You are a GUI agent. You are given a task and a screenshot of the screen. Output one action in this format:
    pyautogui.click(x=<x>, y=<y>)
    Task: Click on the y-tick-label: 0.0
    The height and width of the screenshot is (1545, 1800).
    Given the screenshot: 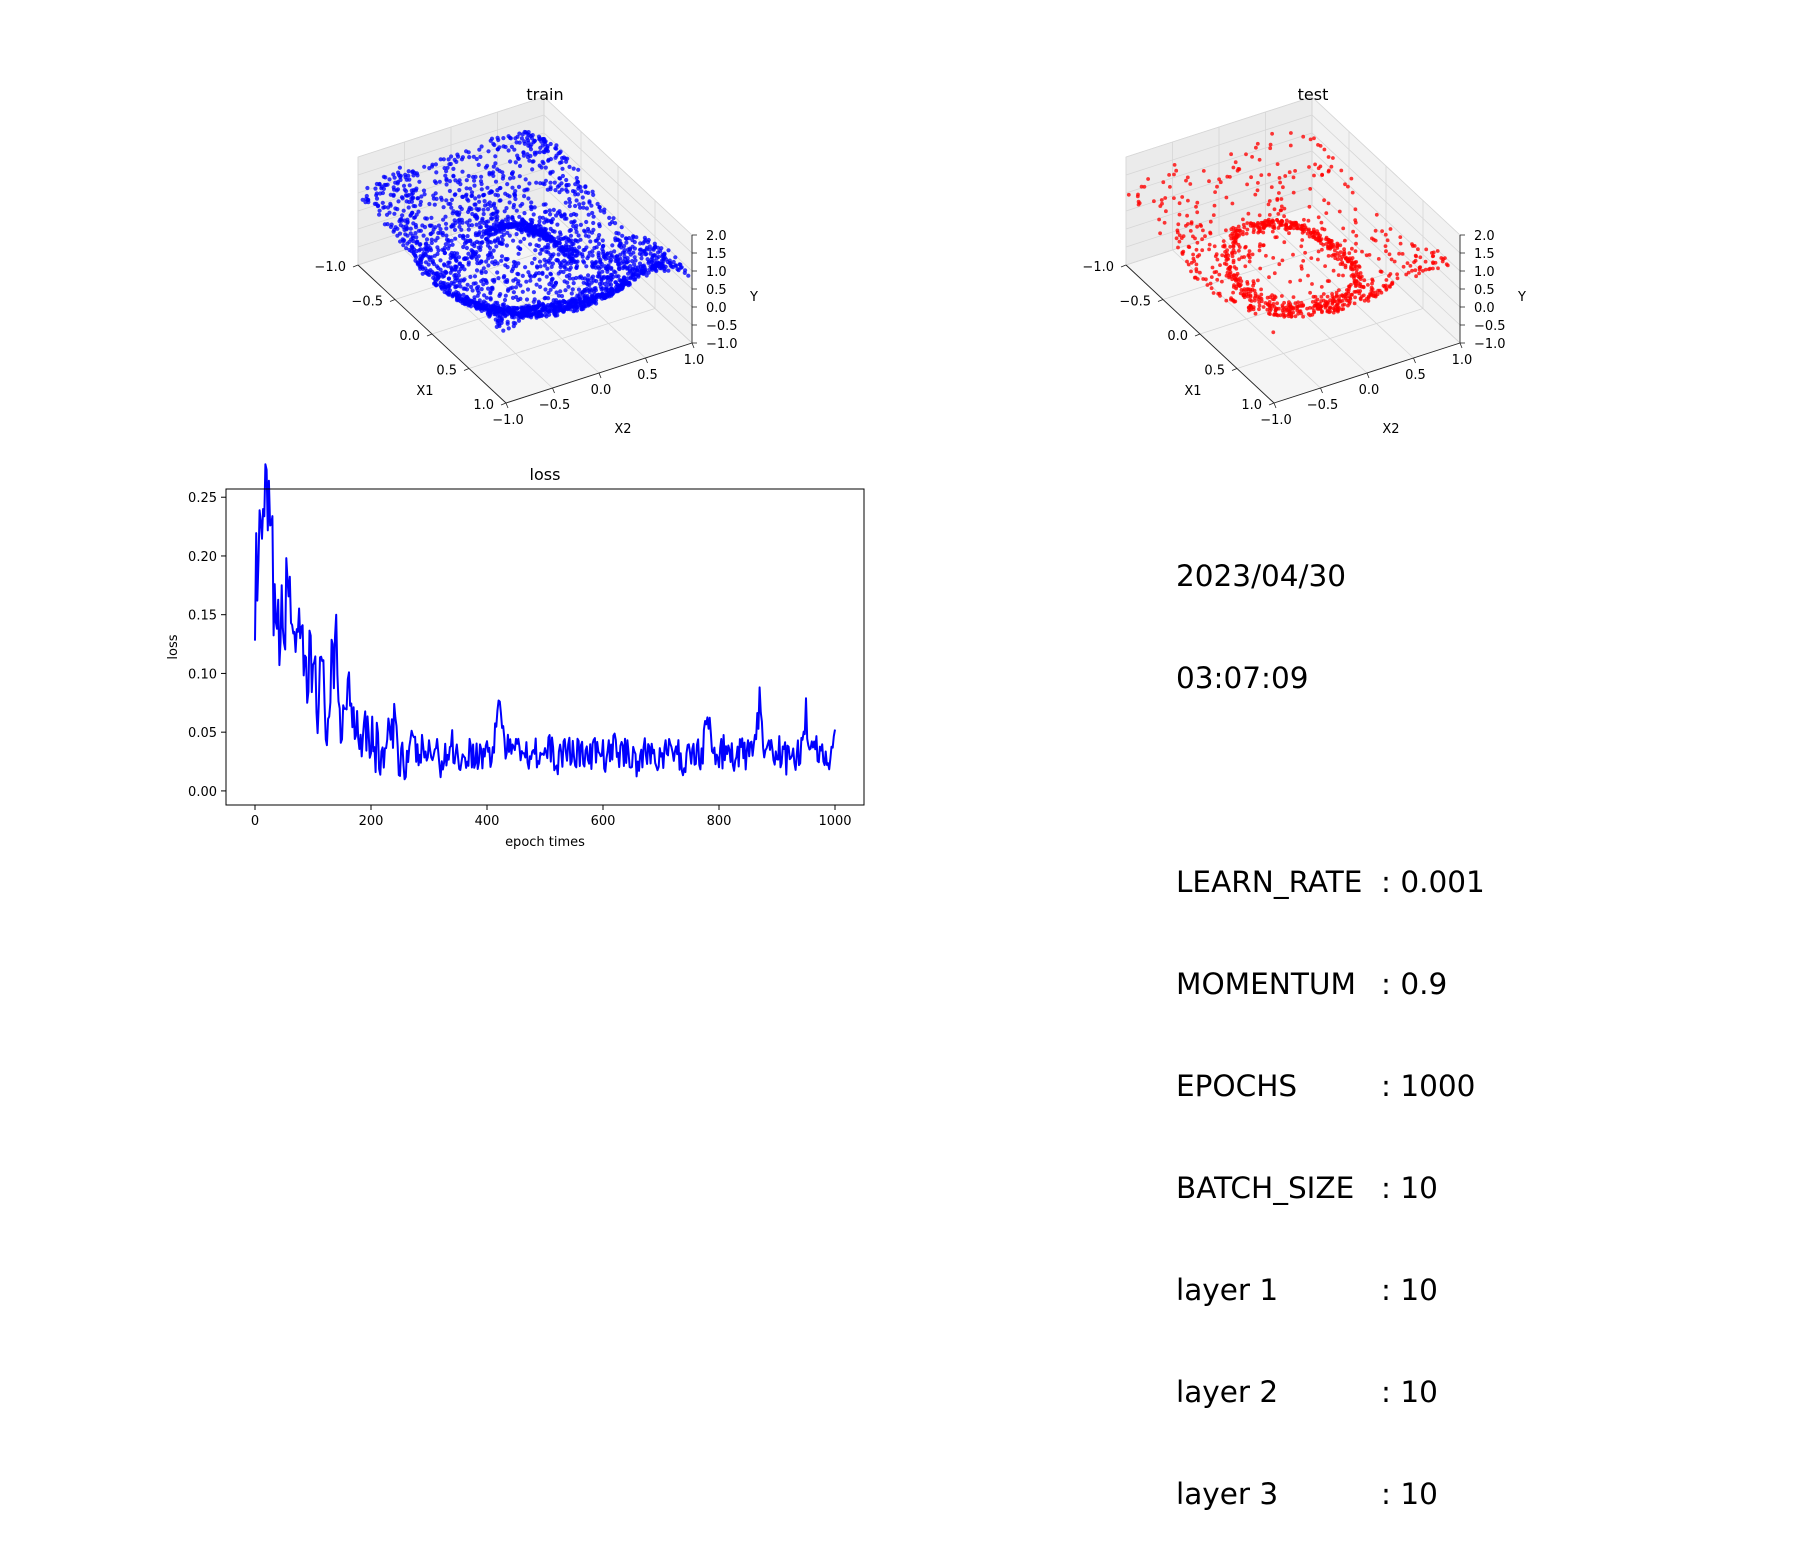 What is the action you would take?
    pyautogui.click(x=716, y=308)
    